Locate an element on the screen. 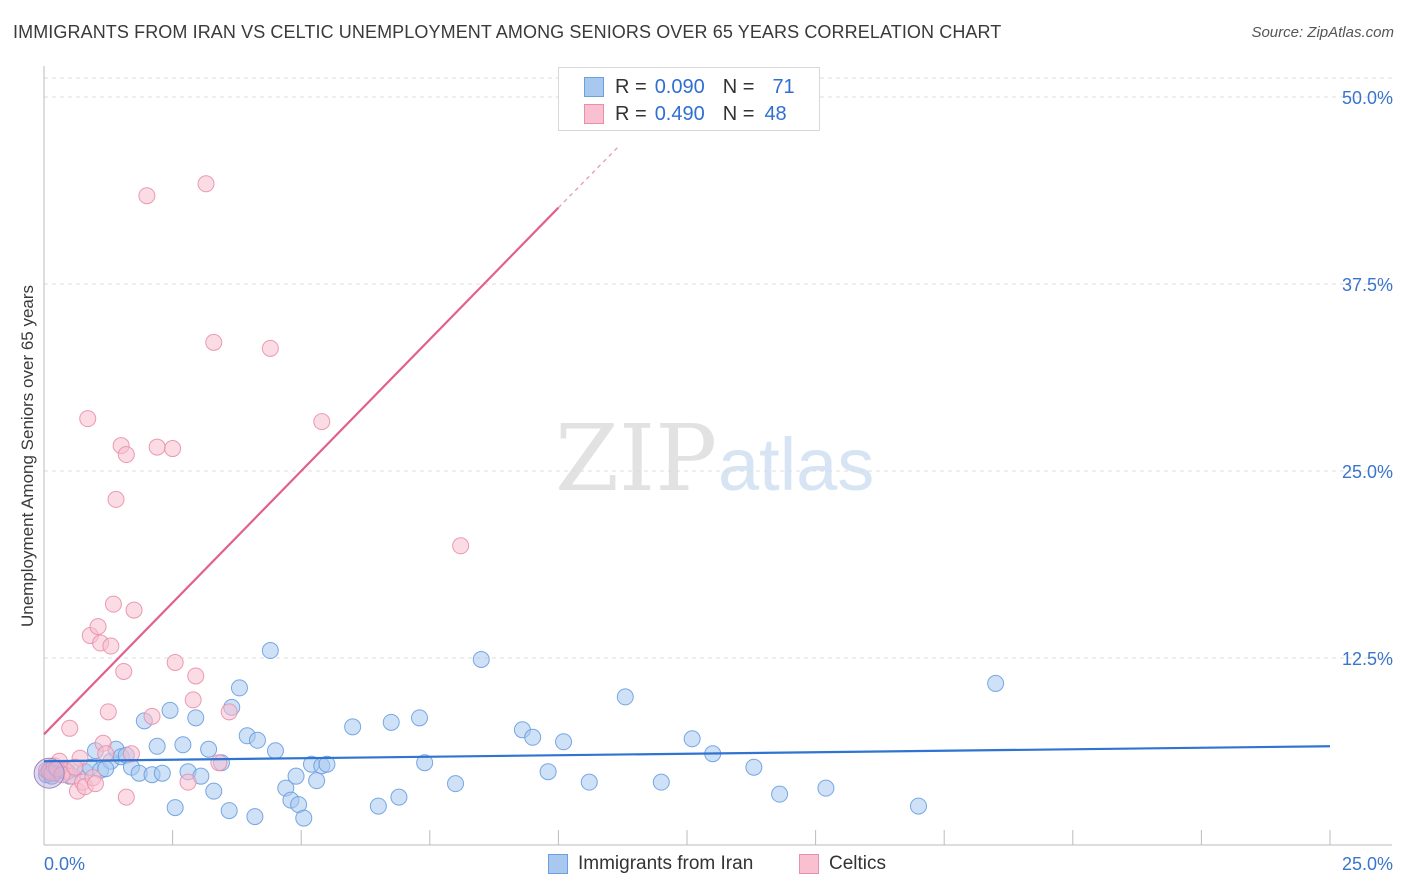 This screenshot has height=892, width=1406. point-cluster is located at coordinates (49, 773).